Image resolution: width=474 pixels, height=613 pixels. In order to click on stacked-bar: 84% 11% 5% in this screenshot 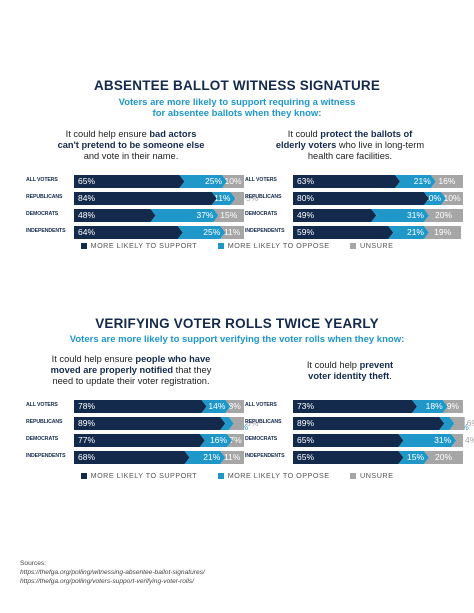, I will do `click(166, 198)`.